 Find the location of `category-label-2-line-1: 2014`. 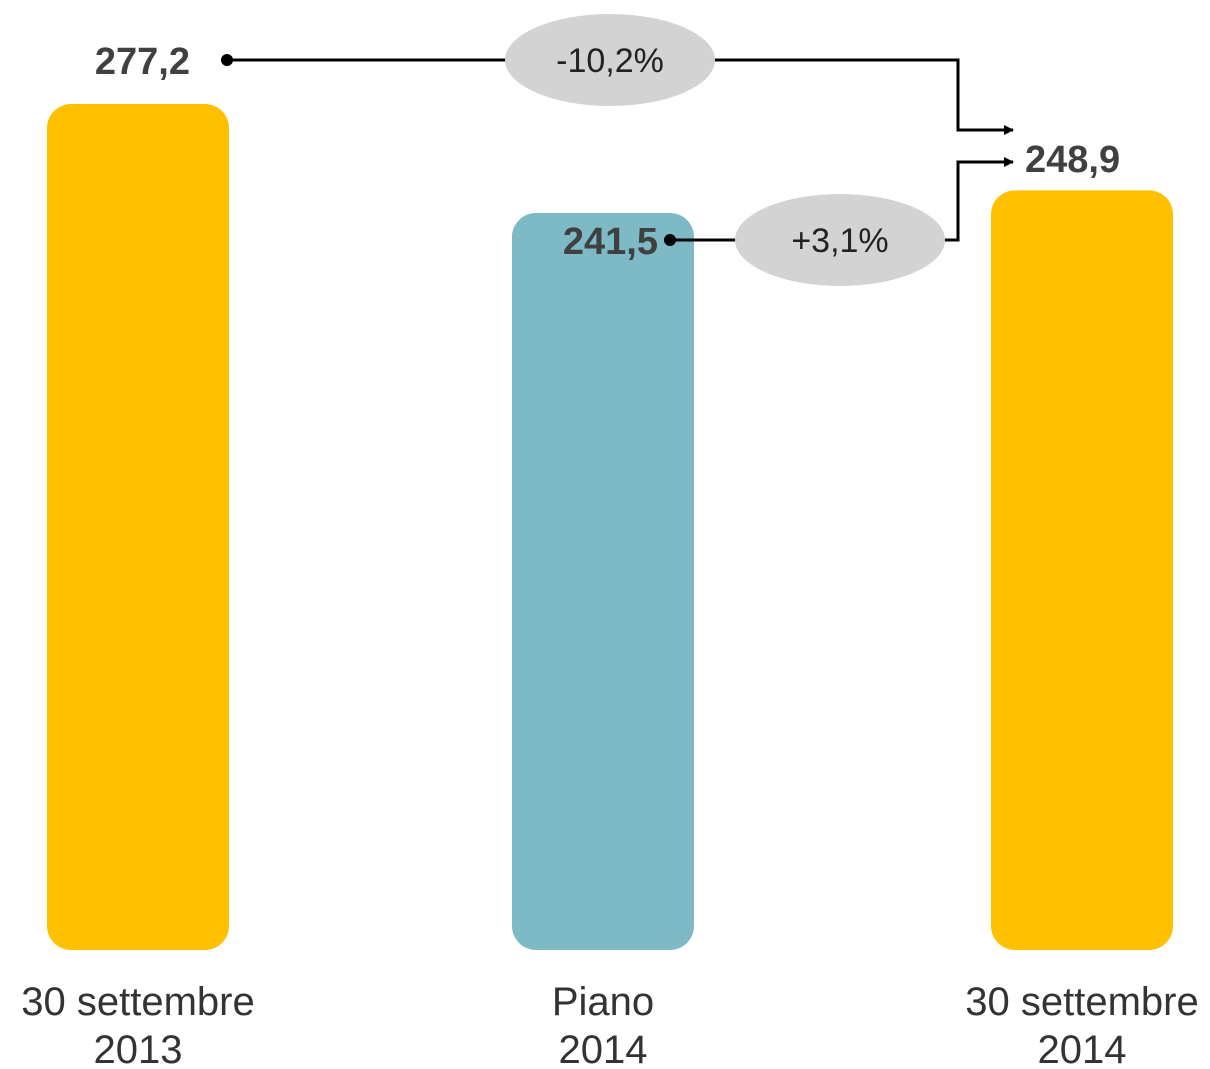

category-label-2-line-1: 2014 is located at coordinates (1082, 1048).